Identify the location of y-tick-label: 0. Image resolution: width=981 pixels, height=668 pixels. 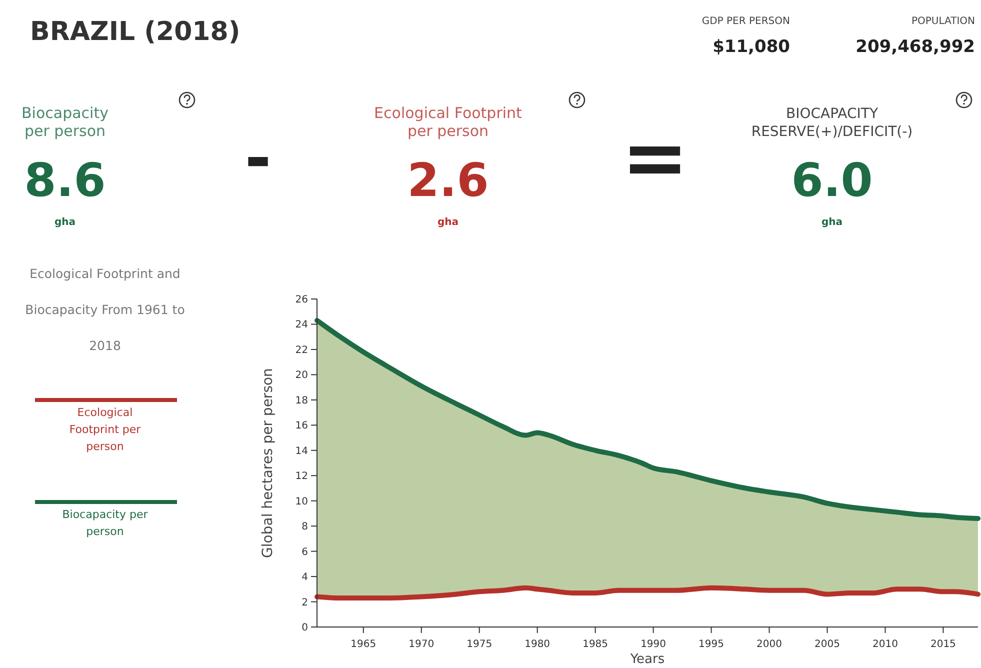
(305, 628).